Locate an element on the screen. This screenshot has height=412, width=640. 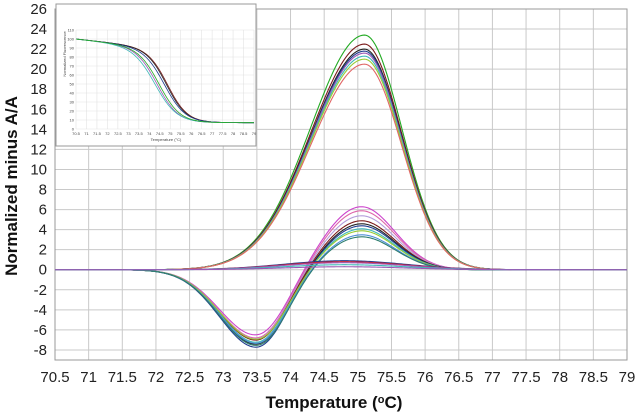
inset-y-tick-label: 50 is located at coordinates (72, 84).